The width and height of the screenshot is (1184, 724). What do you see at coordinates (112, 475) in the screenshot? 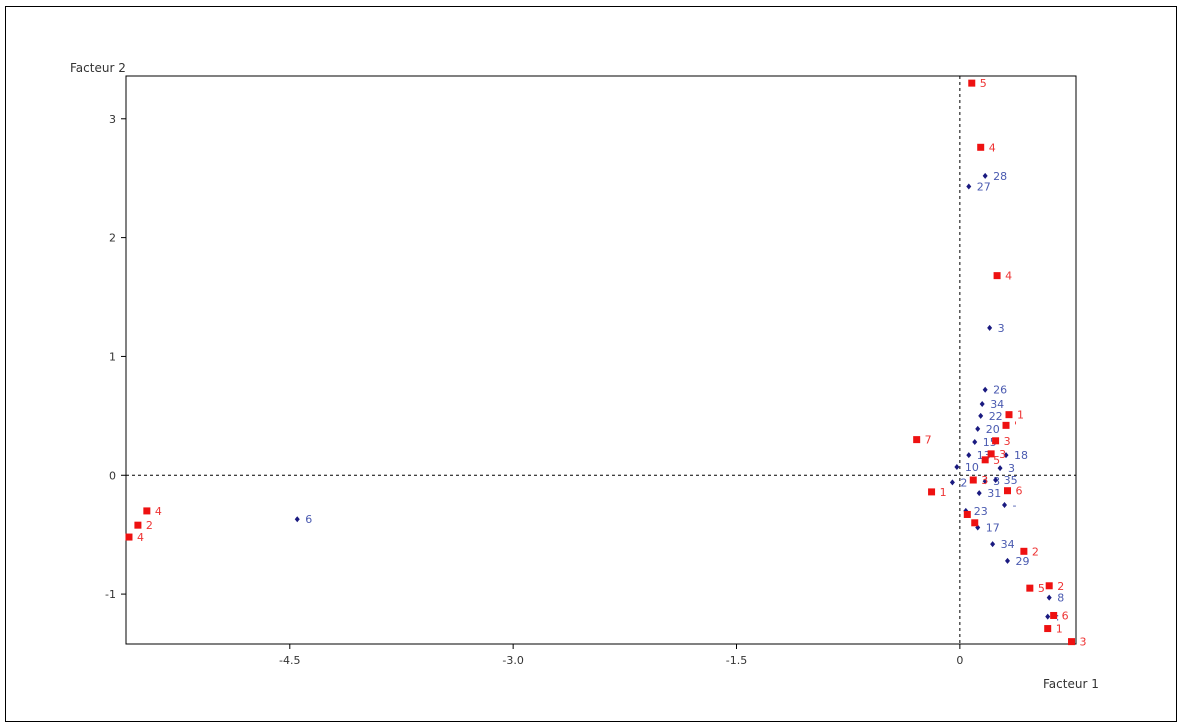
I see `y-tick-label: 0` at bounding box center [112, 475].